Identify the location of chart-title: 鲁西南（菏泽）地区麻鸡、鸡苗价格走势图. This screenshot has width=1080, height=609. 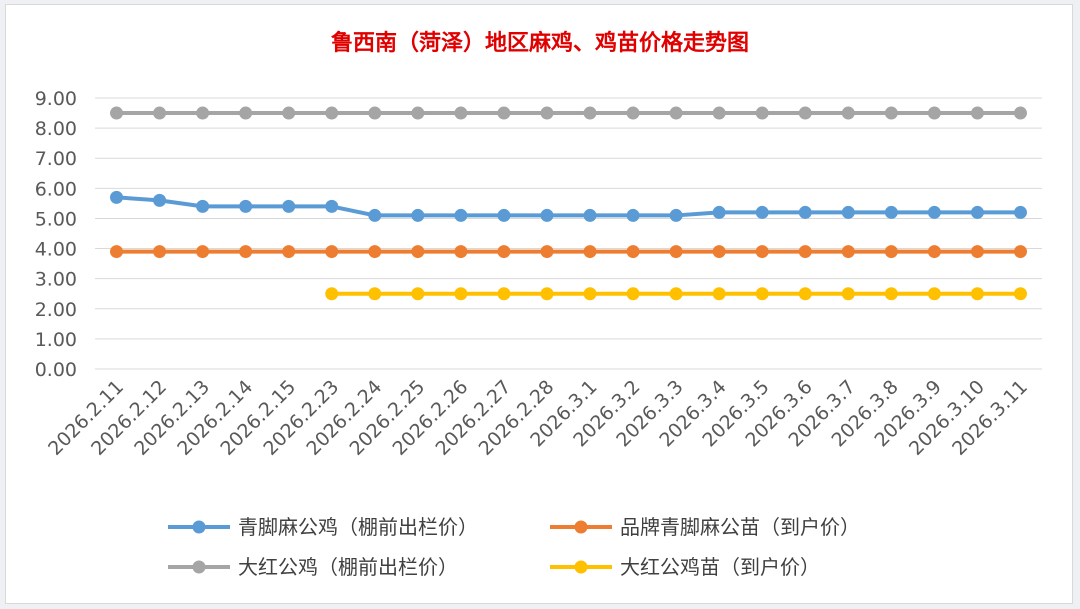
(539, 43).